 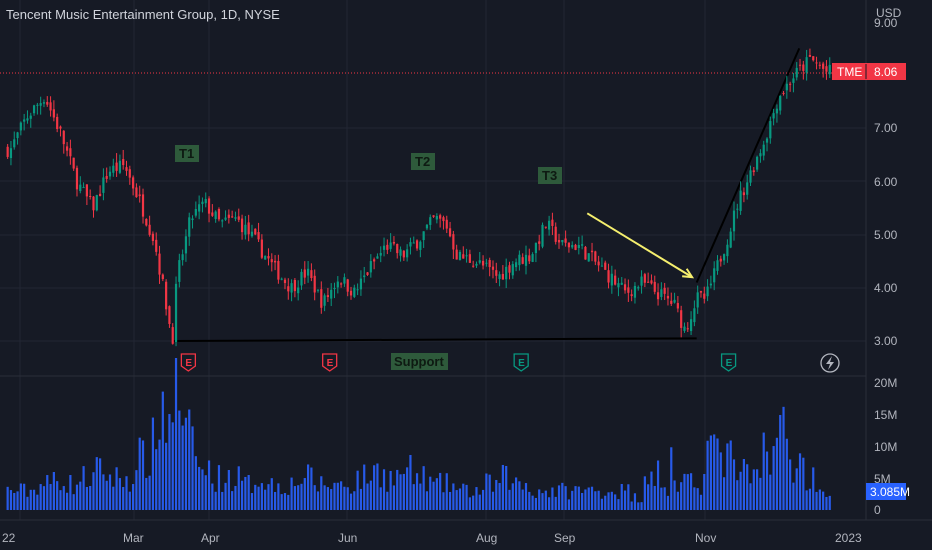 What do you see at coordinates (885, 446) in the screenshot?
I see `volume-axis: 20M 15M 10M 5M 0` at bounding box center [885, 446].